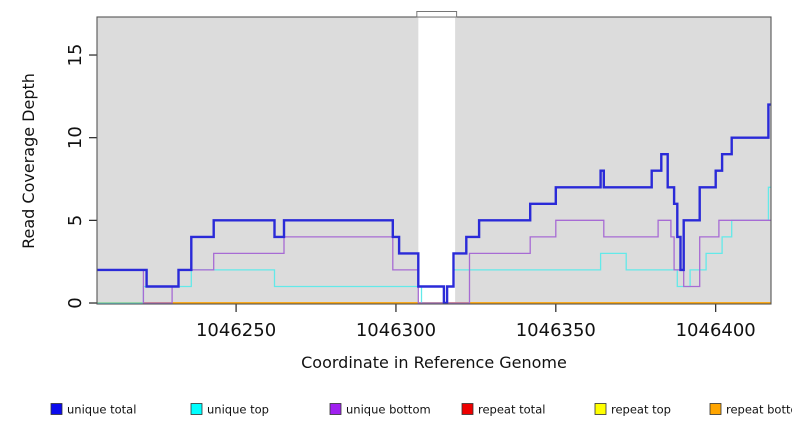 This screenshot has height=432, width=792. I want to click on legend-label-unique-top: unique top, so click(238, 410).